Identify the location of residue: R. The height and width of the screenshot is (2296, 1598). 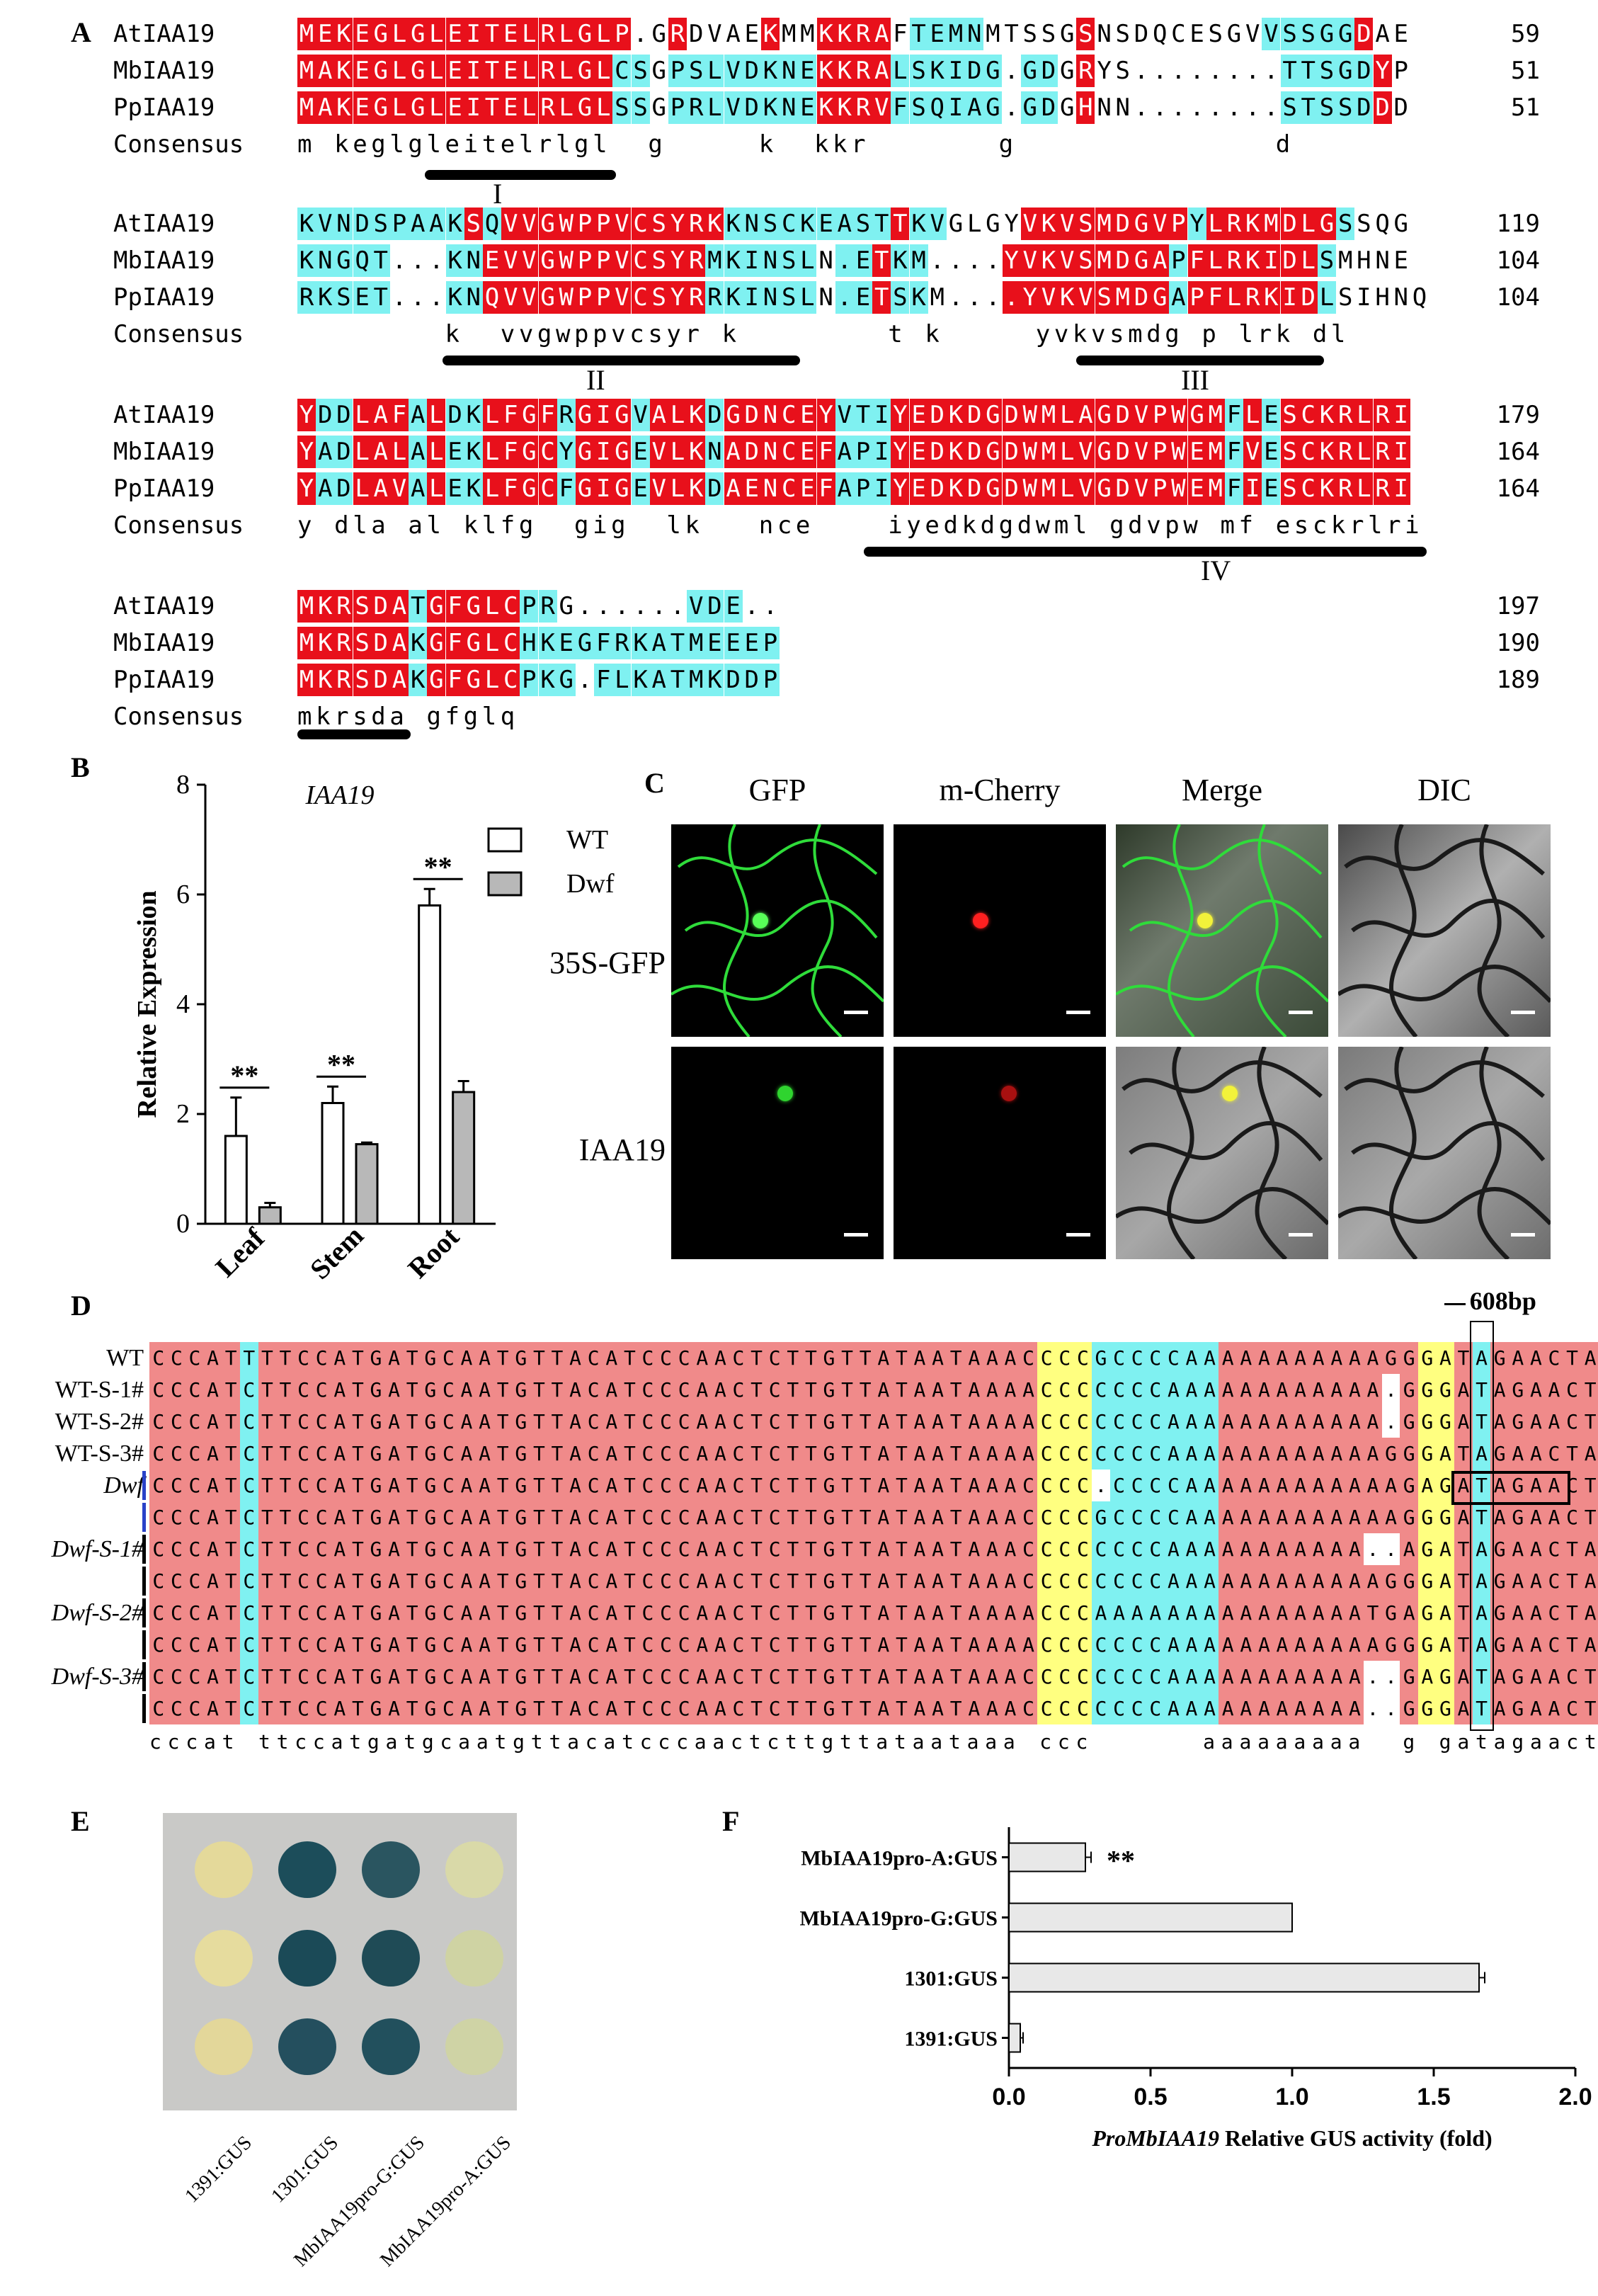
(714, 297).